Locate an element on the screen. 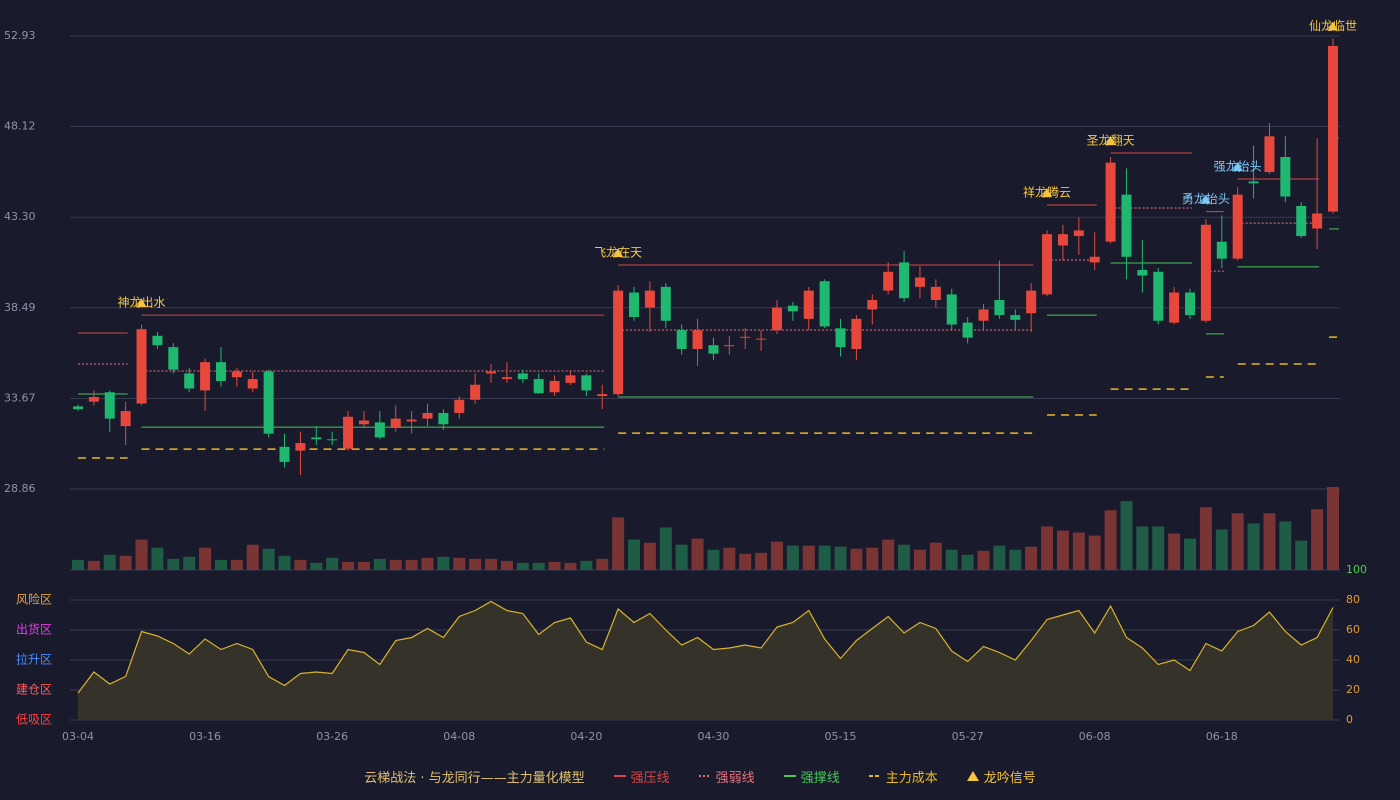 The image size is (1400, 800). oscillator-area is located at coordinates (705, 660).